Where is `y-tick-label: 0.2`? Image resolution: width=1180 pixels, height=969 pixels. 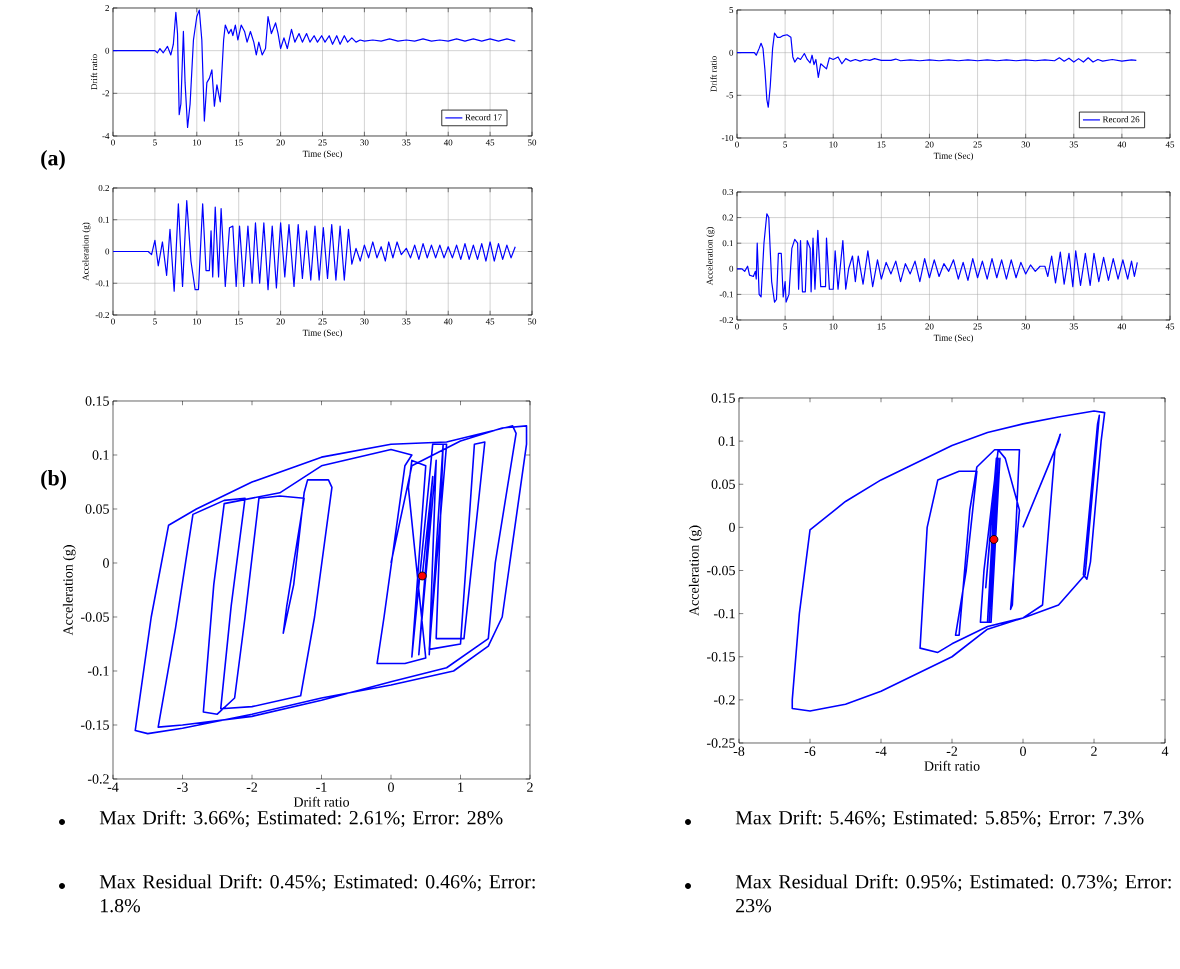 y-tick-label: 0.2 is located at coordinates (727, 217).